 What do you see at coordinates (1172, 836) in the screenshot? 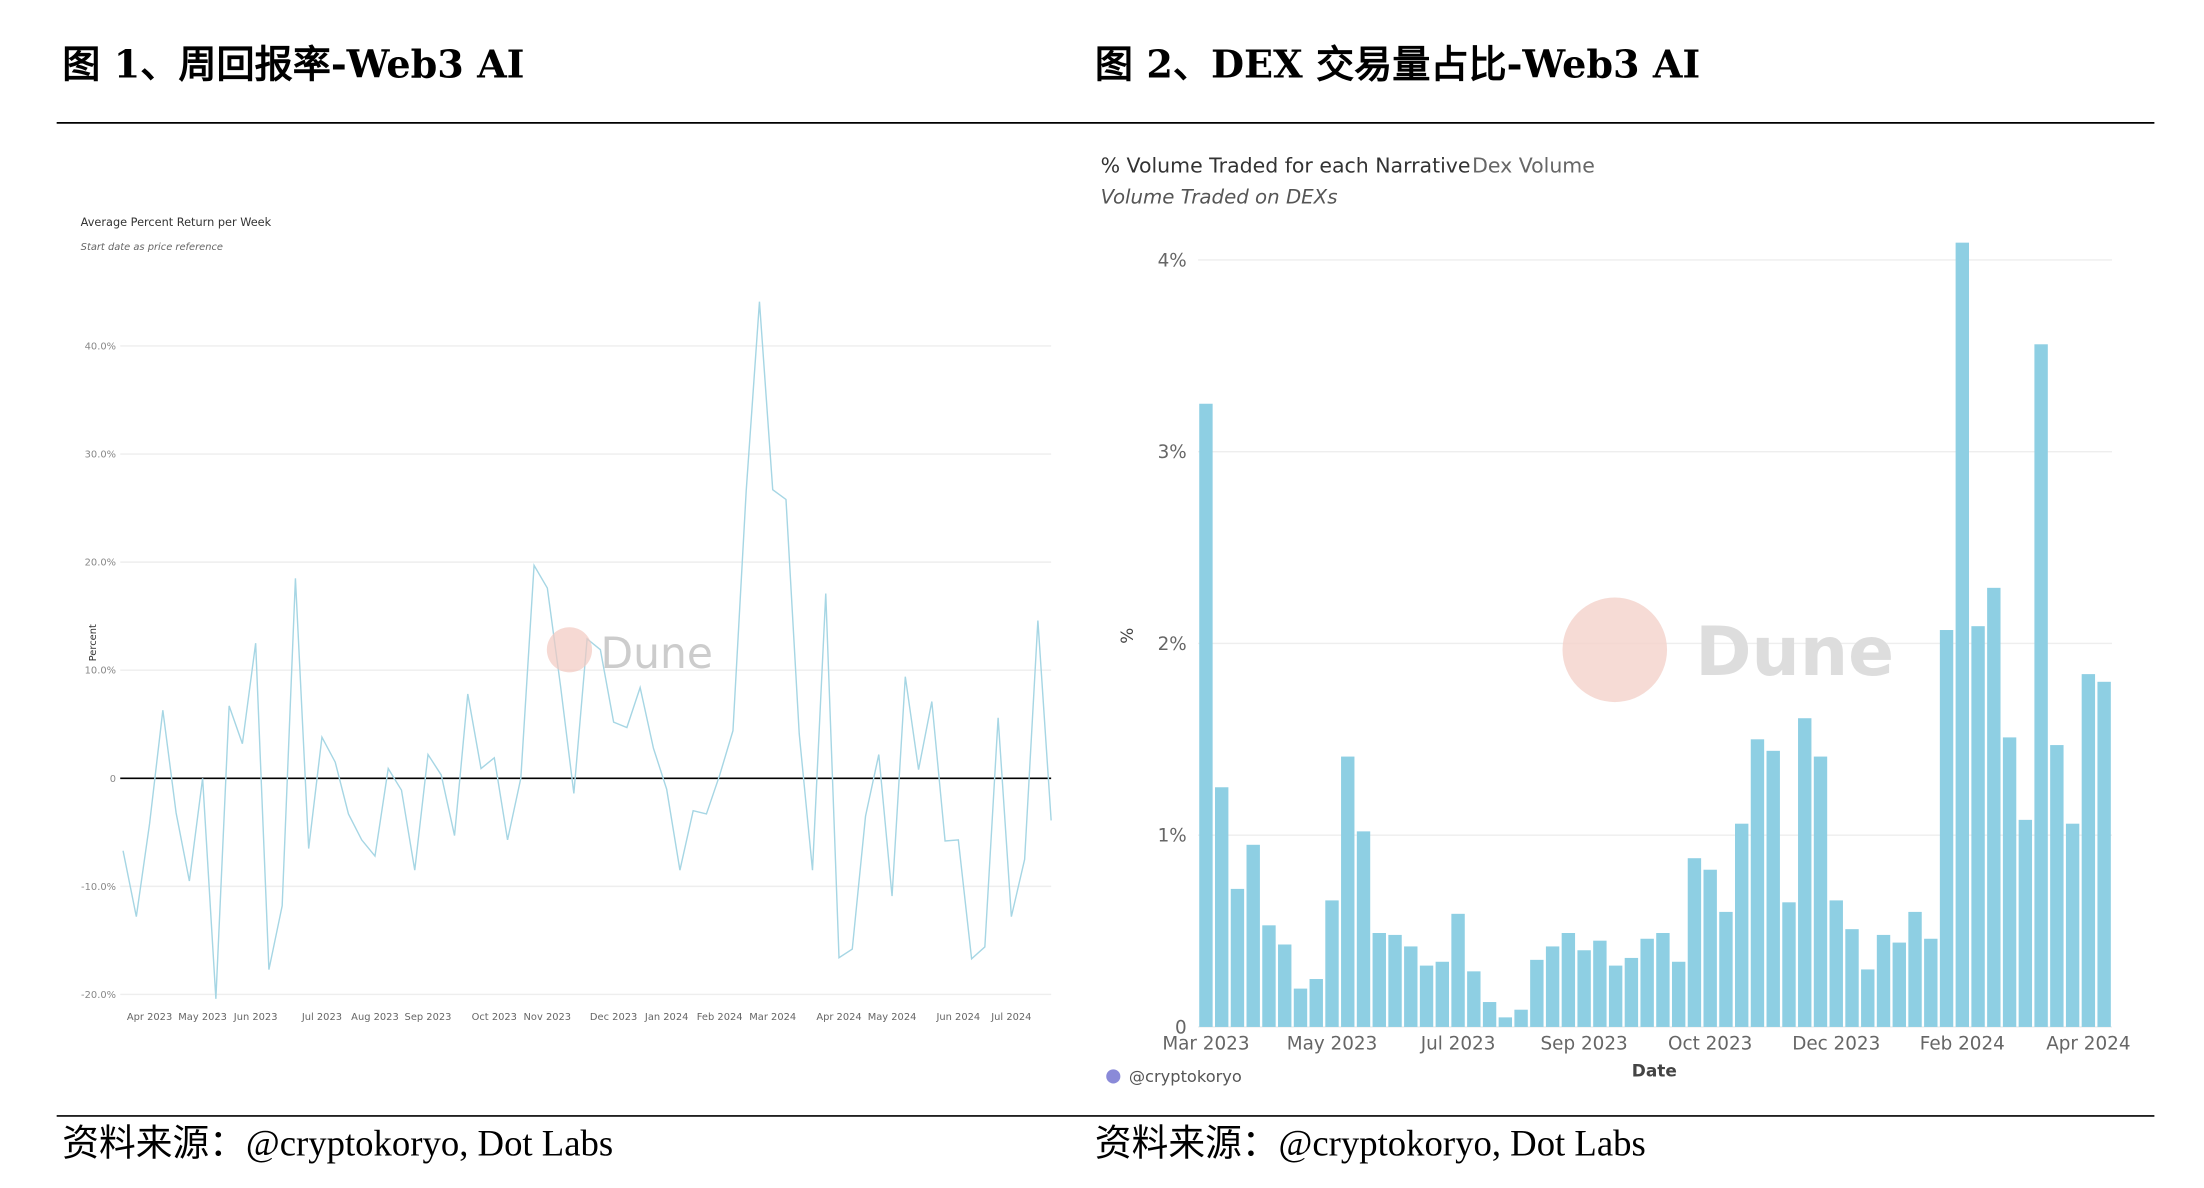
I see `y-tick-label: 1%` at bounding box center [1172, 836].